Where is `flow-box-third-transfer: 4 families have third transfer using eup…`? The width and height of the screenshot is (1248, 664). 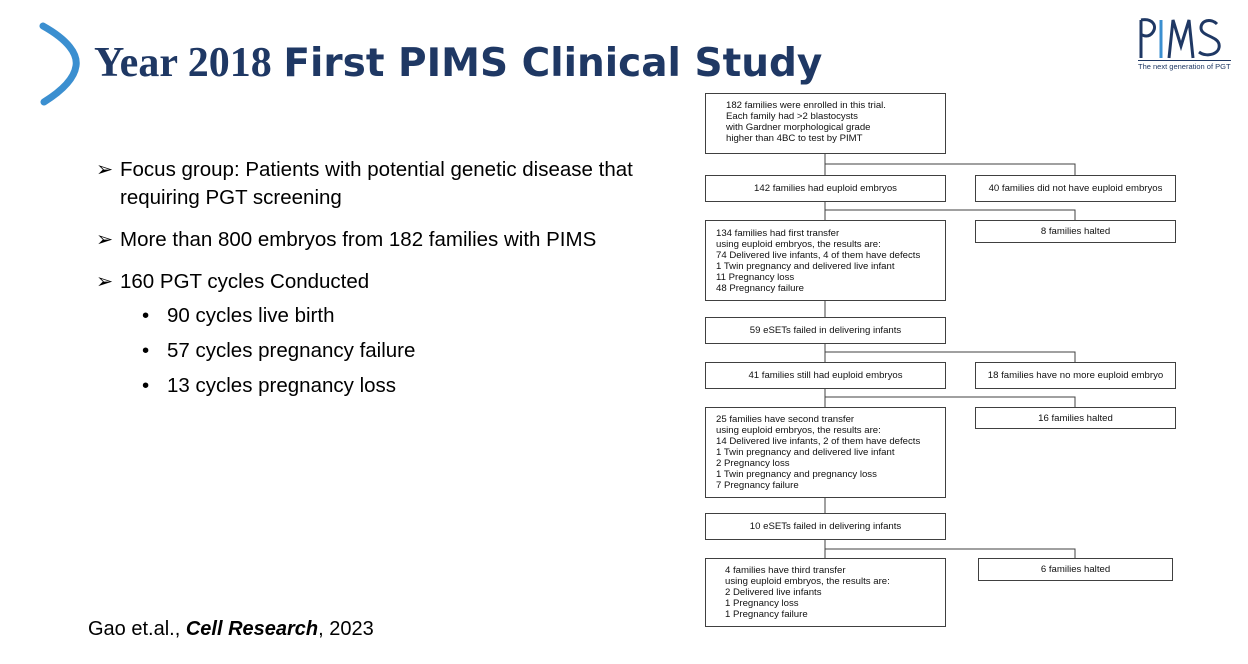
flow-box-third-transfer: 4 families have third transfer using eup… is located at coordinates (825, 592).